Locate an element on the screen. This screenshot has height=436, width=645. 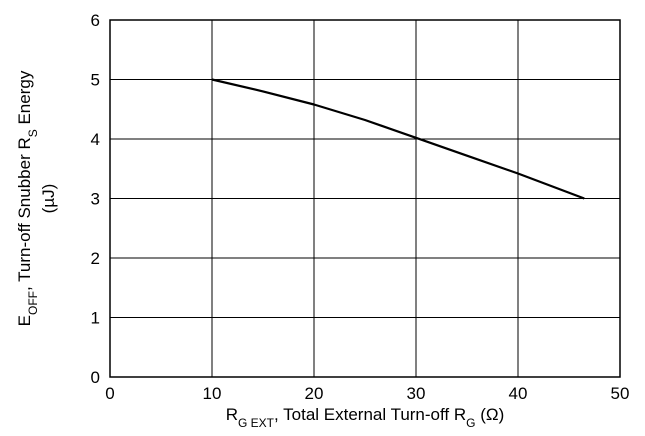
y-tick-label: 4 is located at coordinates (95, 139).